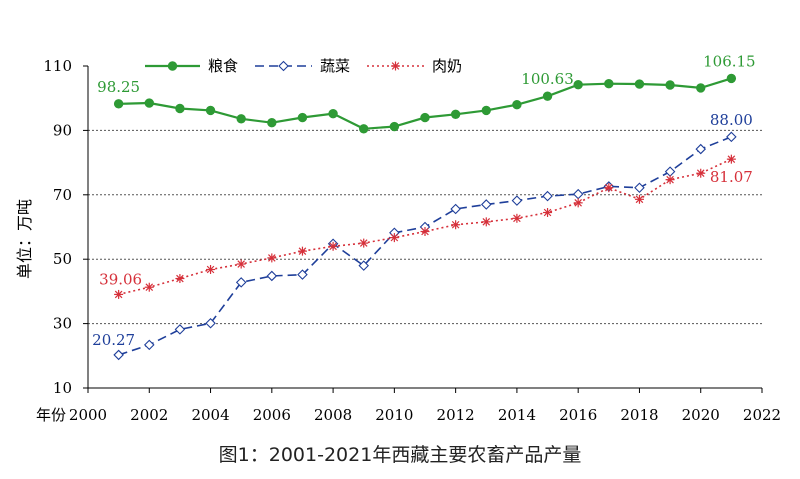 The height and width of the screenshot is (479, 800). Describe the element at coordinates (118, 87) in the screenshot. I see `data-label: 98.25` at that location.